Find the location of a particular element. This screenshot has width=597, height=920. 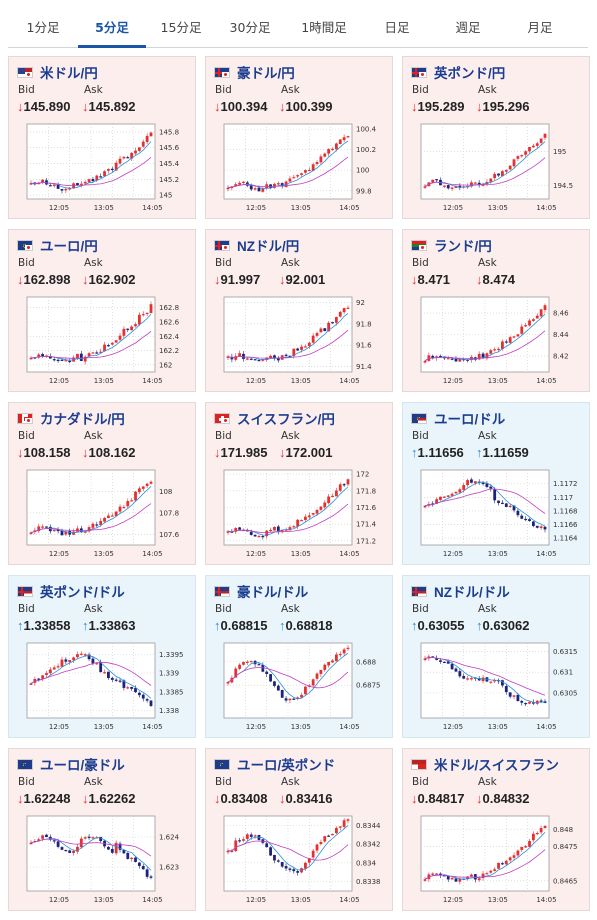

pair-title-link: ランド/円 is located at coordinates (451, 245).